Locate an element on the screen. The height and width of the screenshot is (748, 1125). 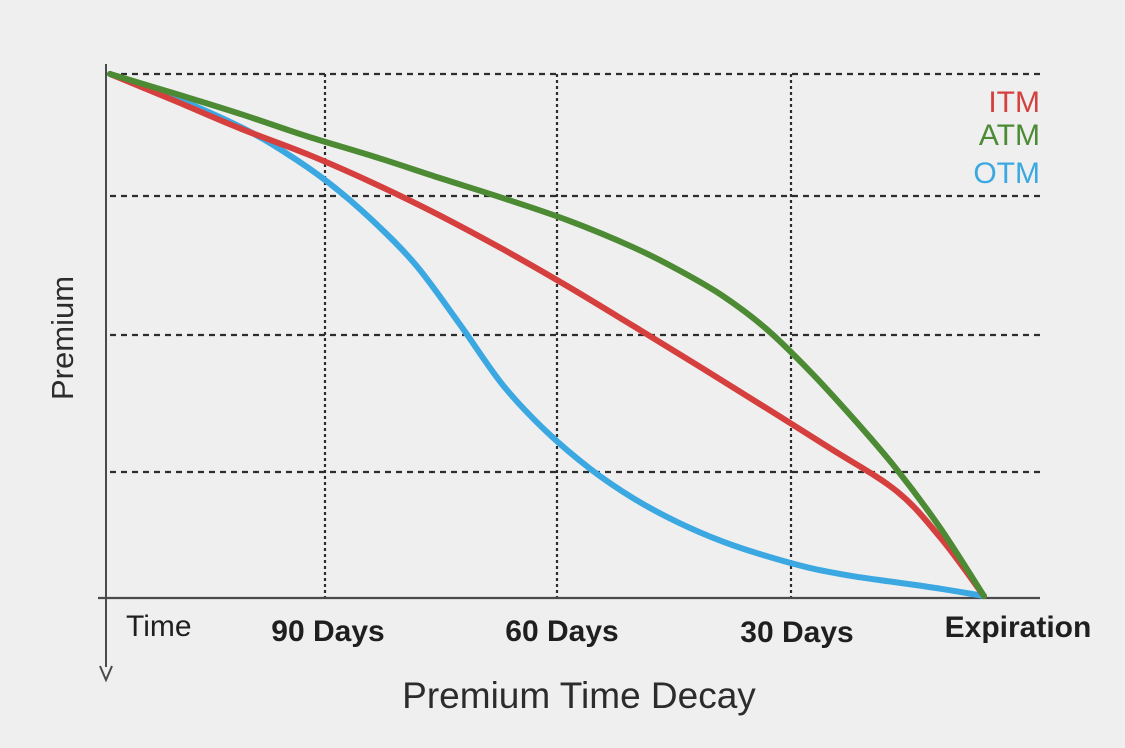
x-tick-label-90-days: 90 Days is located at coordinates (327, 631).